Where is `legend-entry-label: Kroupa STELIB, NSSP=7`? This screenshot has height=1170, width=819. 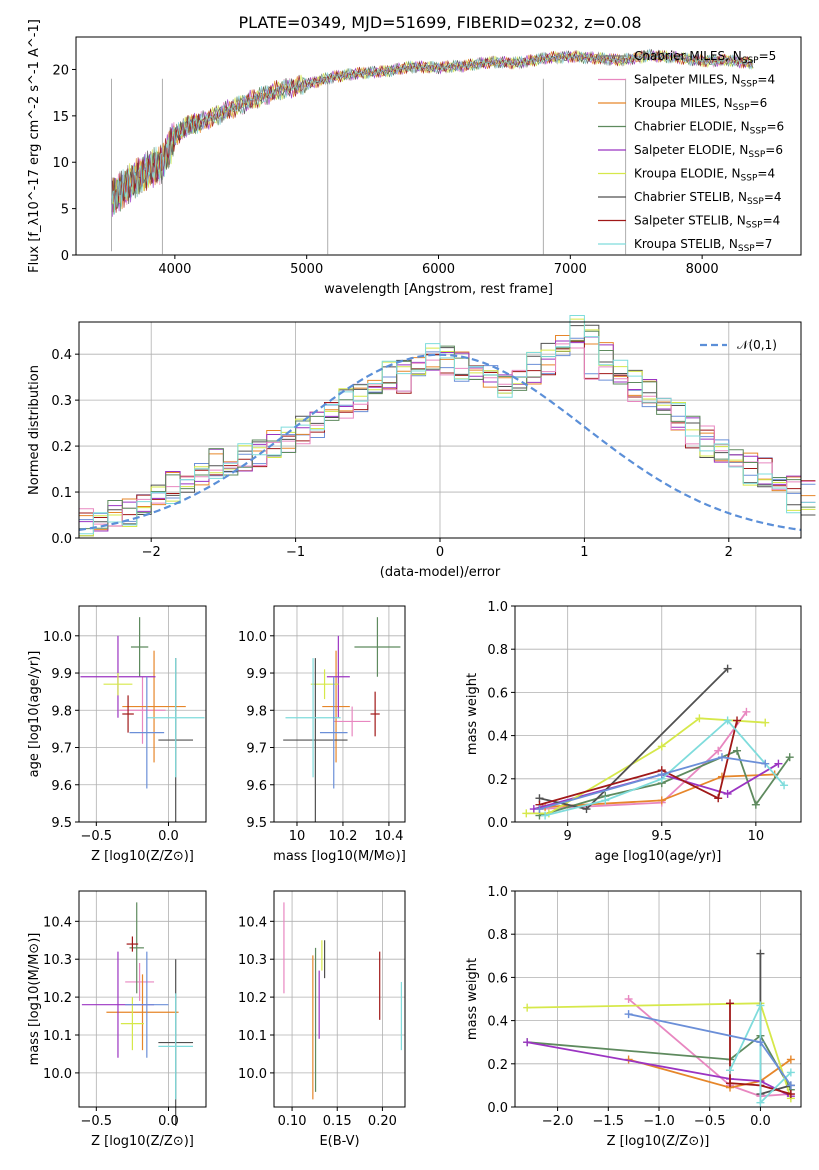 legend-entry-label: Kroupa STELIB, NSSP=7 is located at coordinates (703, 245).